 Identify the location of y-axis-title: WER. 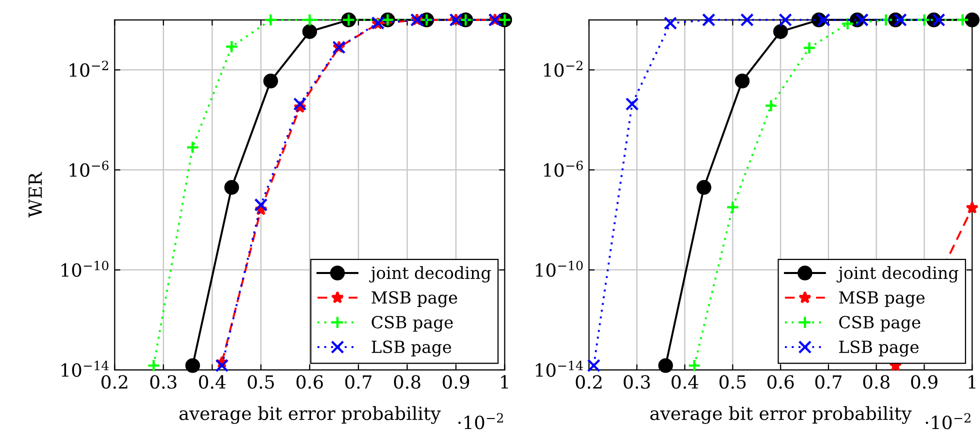
(35, 195).